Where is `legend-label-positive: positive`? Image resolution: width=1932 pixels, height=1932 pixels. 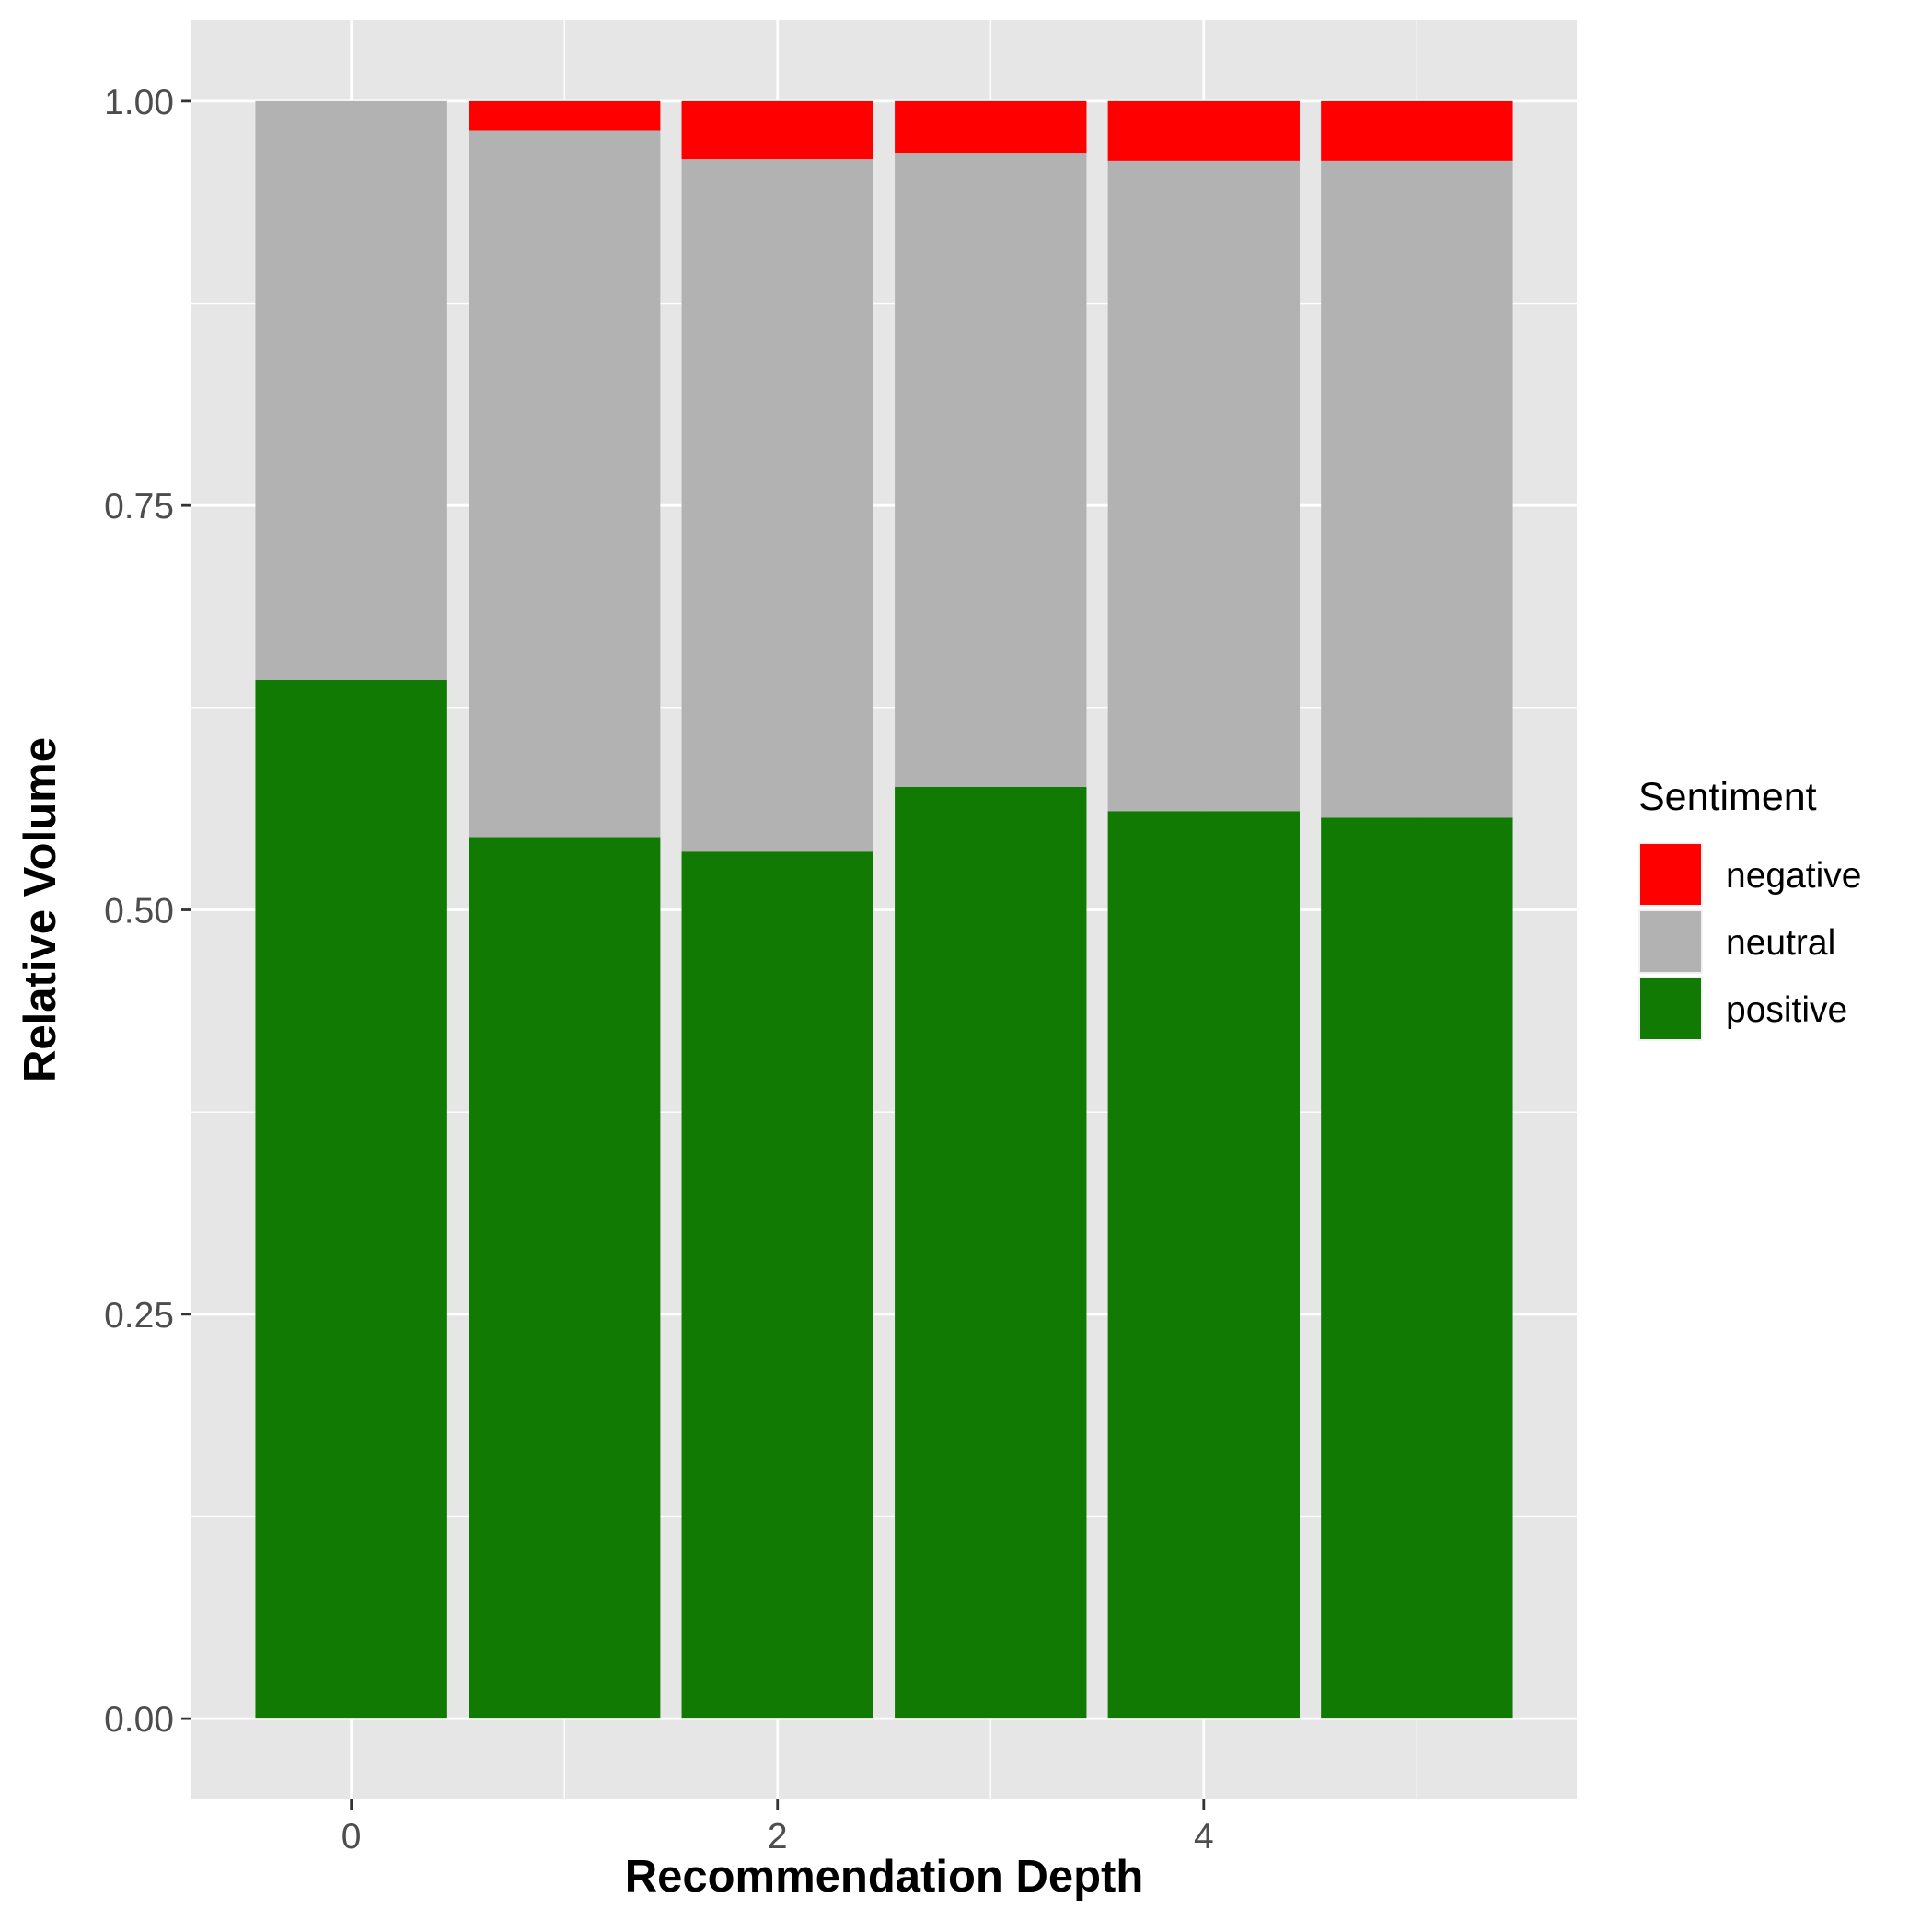 legend-label-positive: positive is located at coordinates (1787, 1010).